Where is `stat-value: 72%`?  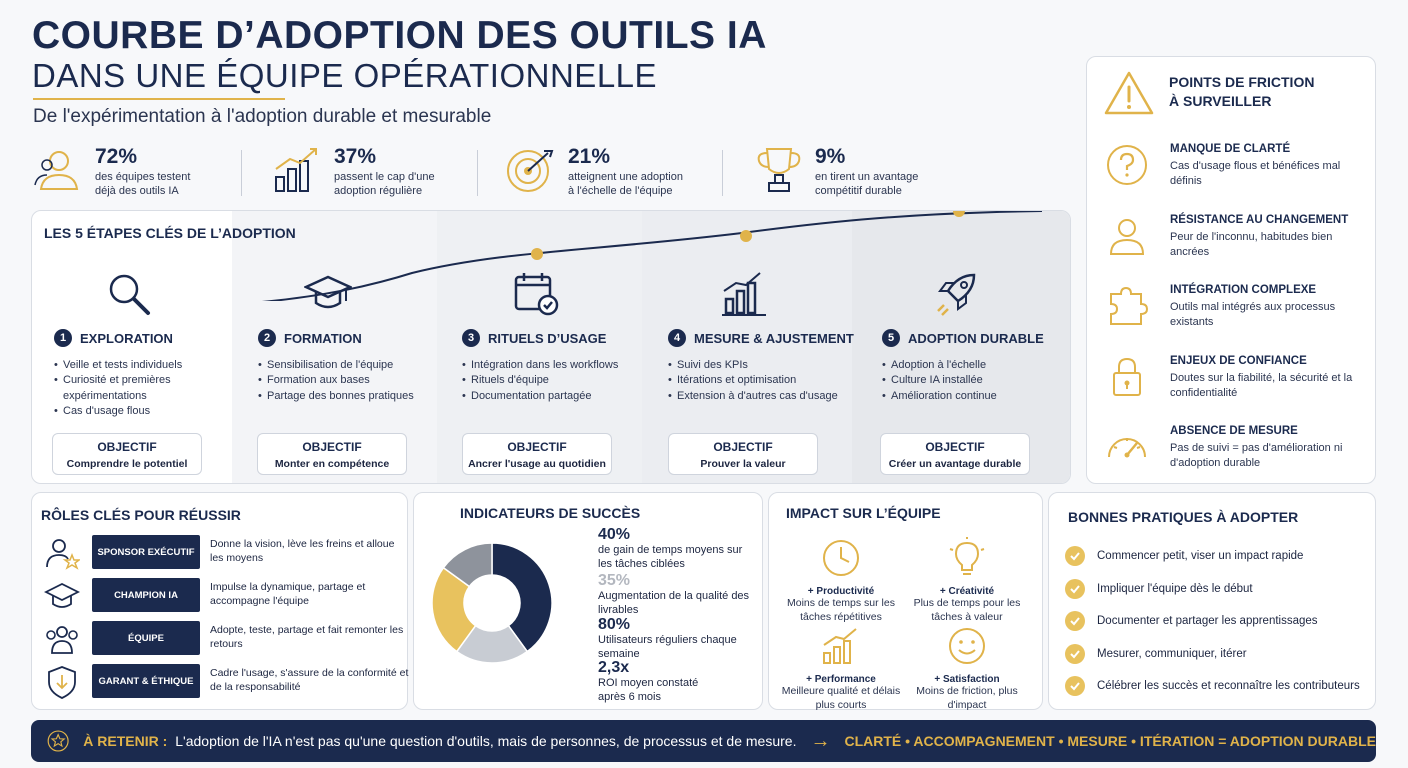 stat-value: 72% is located at coordinates (116, 156).